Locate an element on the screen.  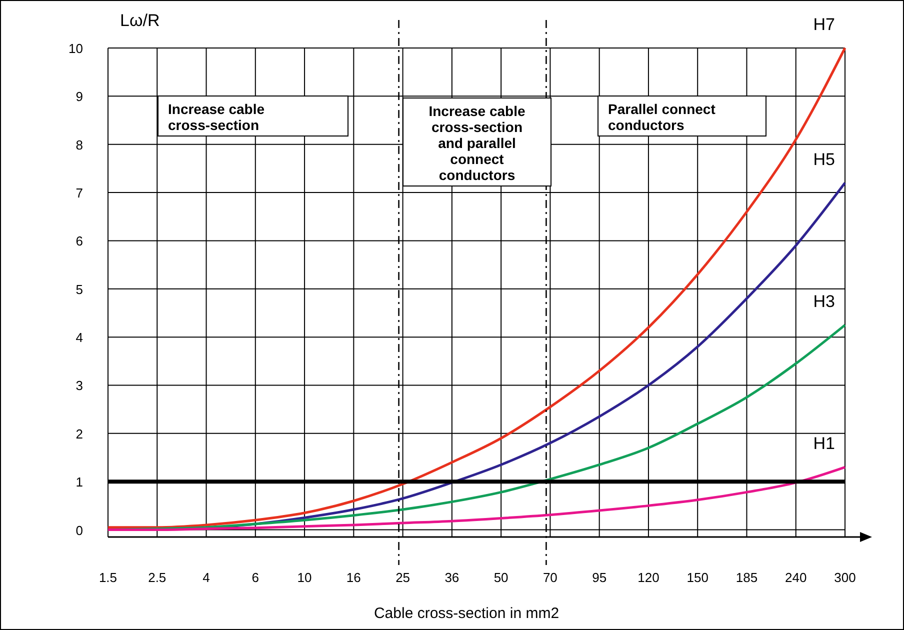
x-tick-label: 36 is located at coordinates (452, 577).